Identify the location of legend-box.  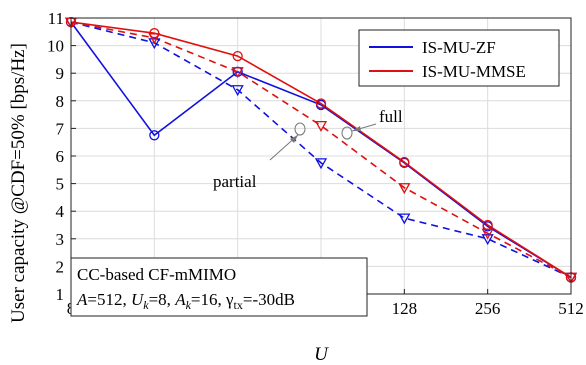
(459, 58).